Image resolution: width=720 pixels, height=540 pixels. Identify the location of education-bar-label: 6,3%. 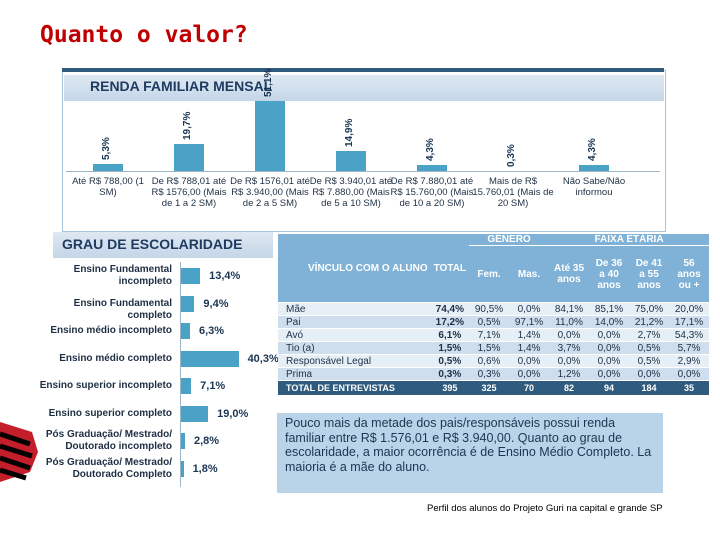
(212, 331).